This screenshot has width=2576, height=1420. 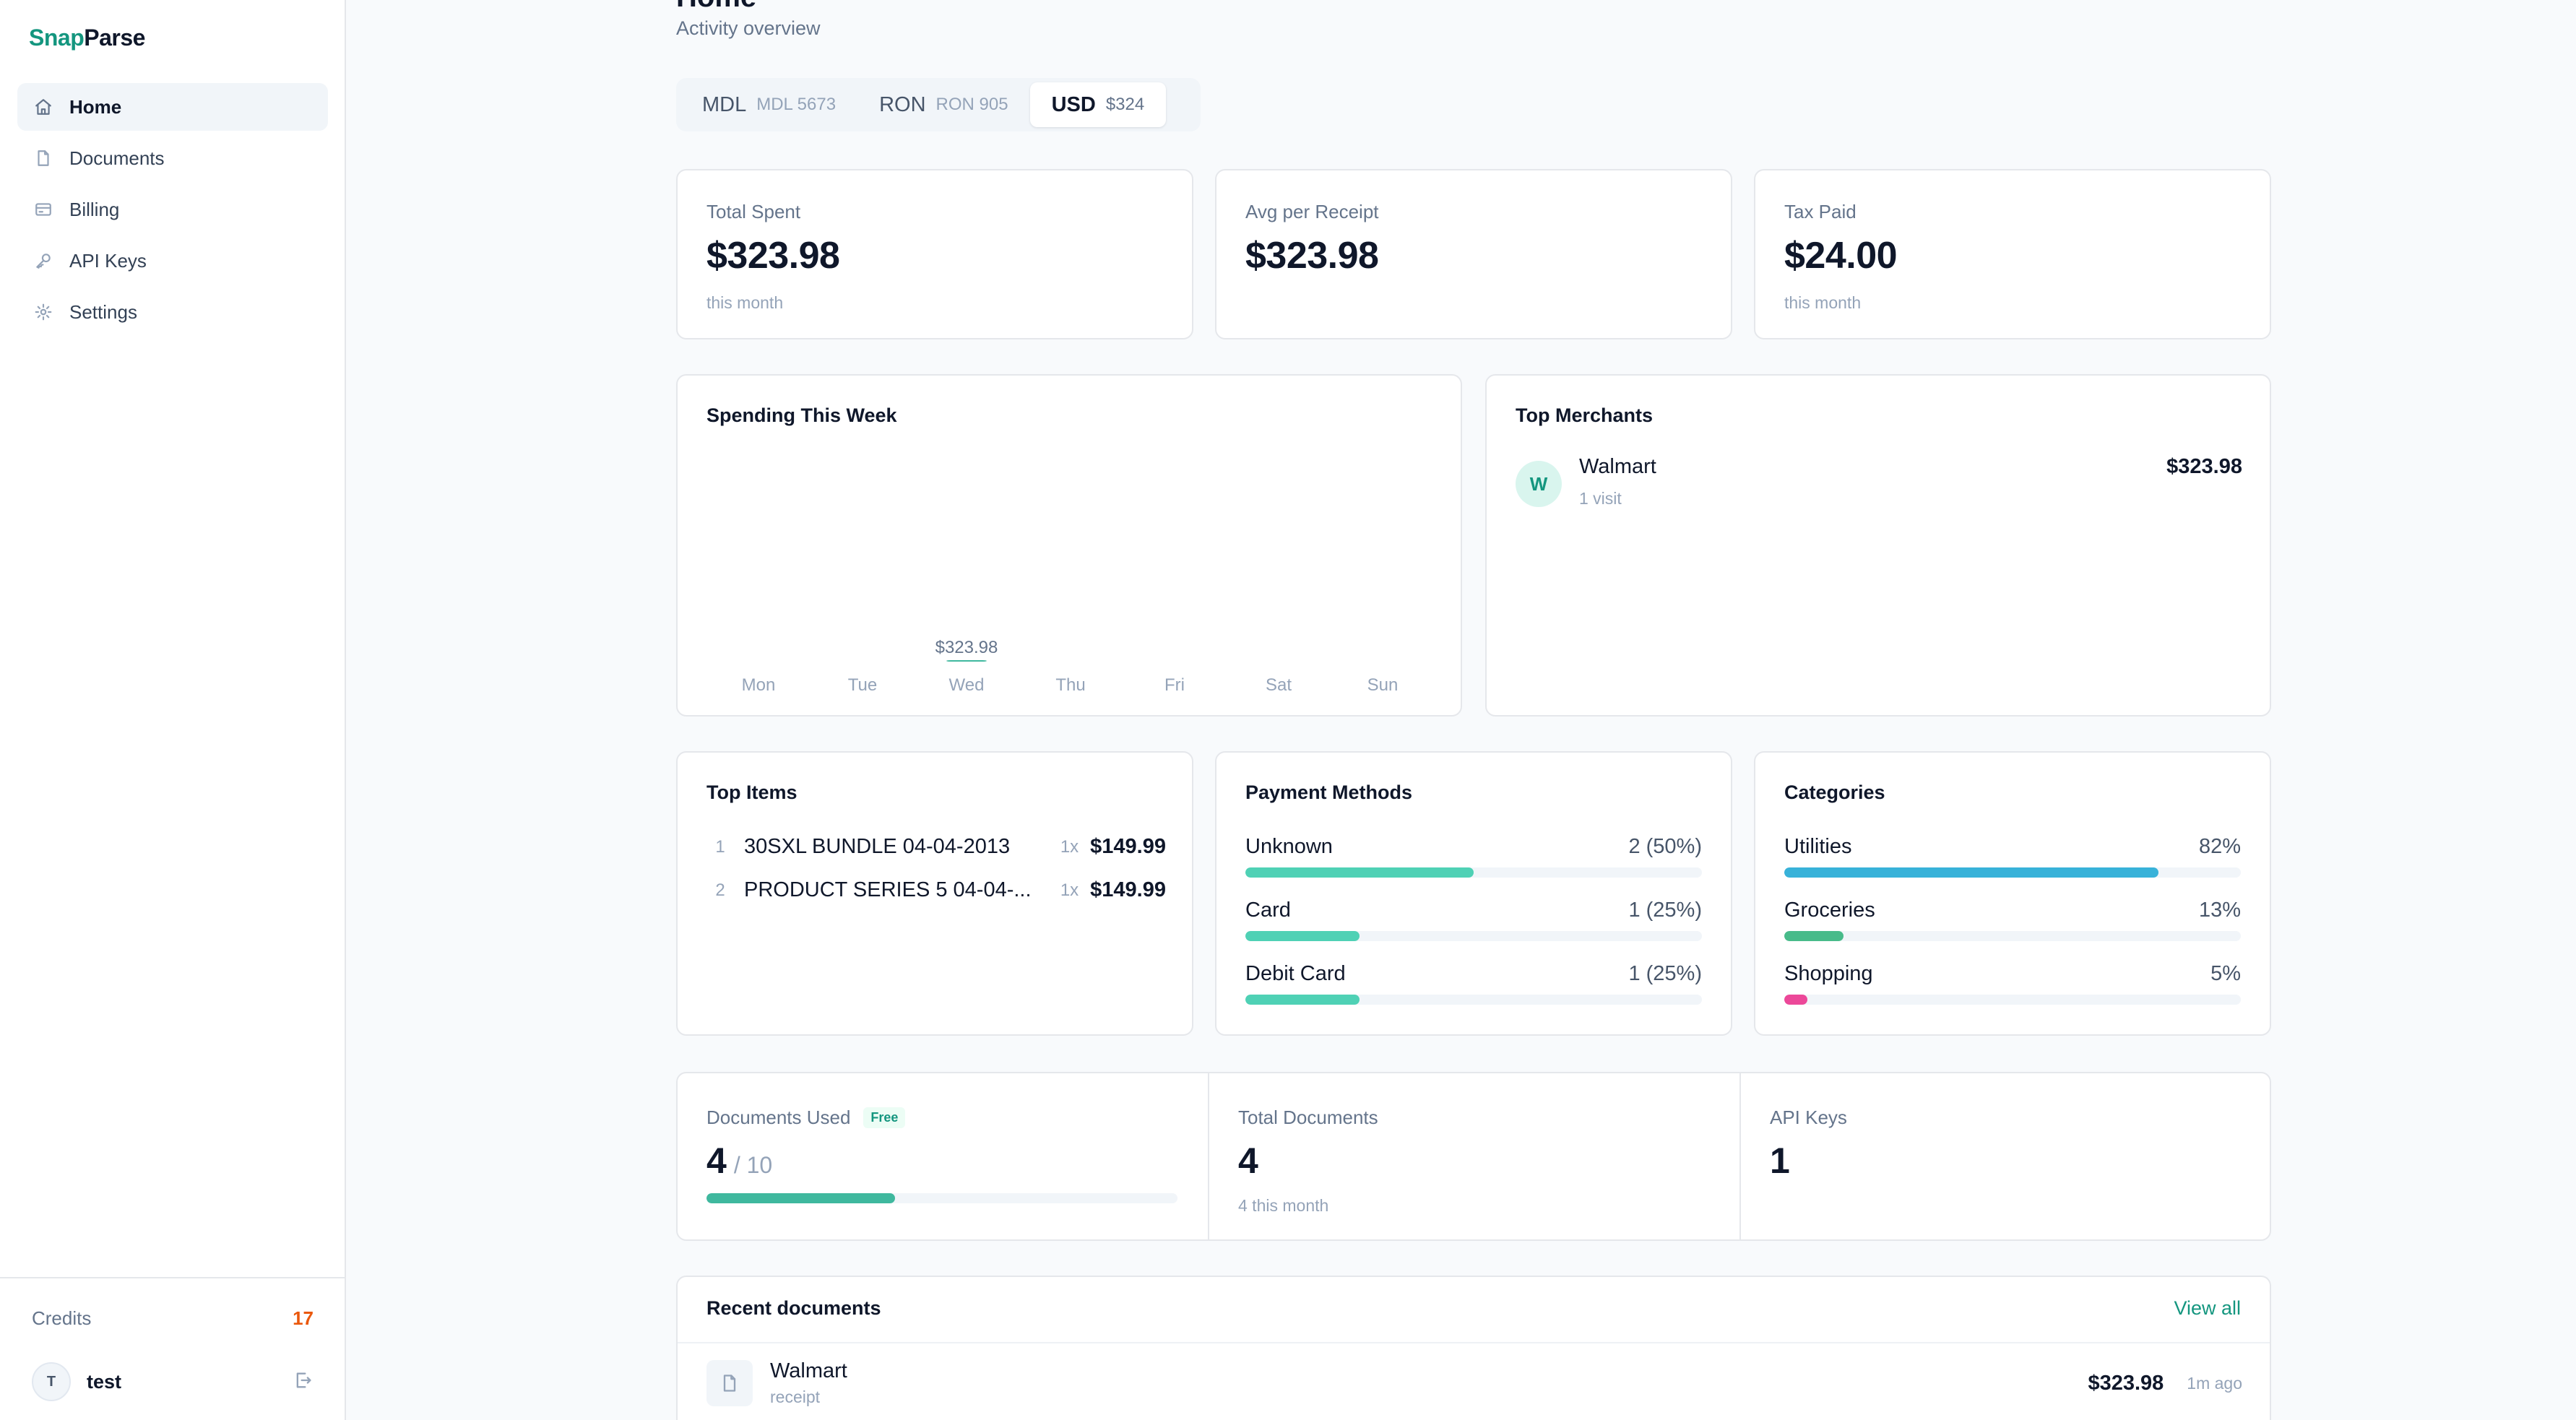 What do you see at coordinates (1474, 1310) in the screenshot?
I see `recent-documents-header: Recent documents View all` at bounding box center [1474, 1310].